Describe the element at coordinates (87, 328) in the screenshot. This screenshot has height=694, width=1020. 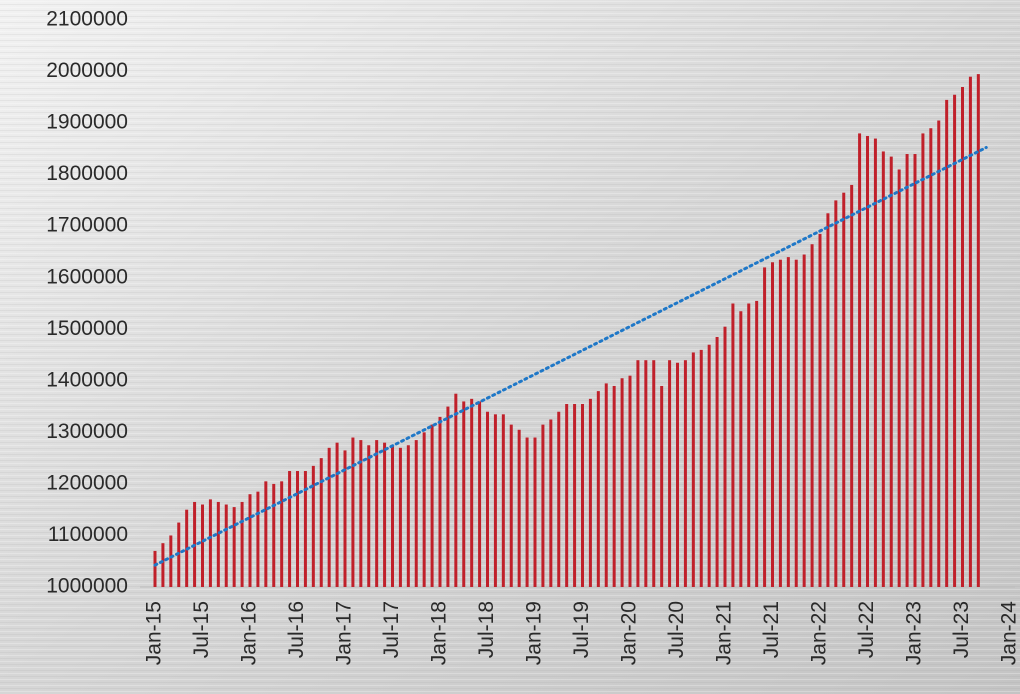
I see `y-tick-label: 1500000` at that location.